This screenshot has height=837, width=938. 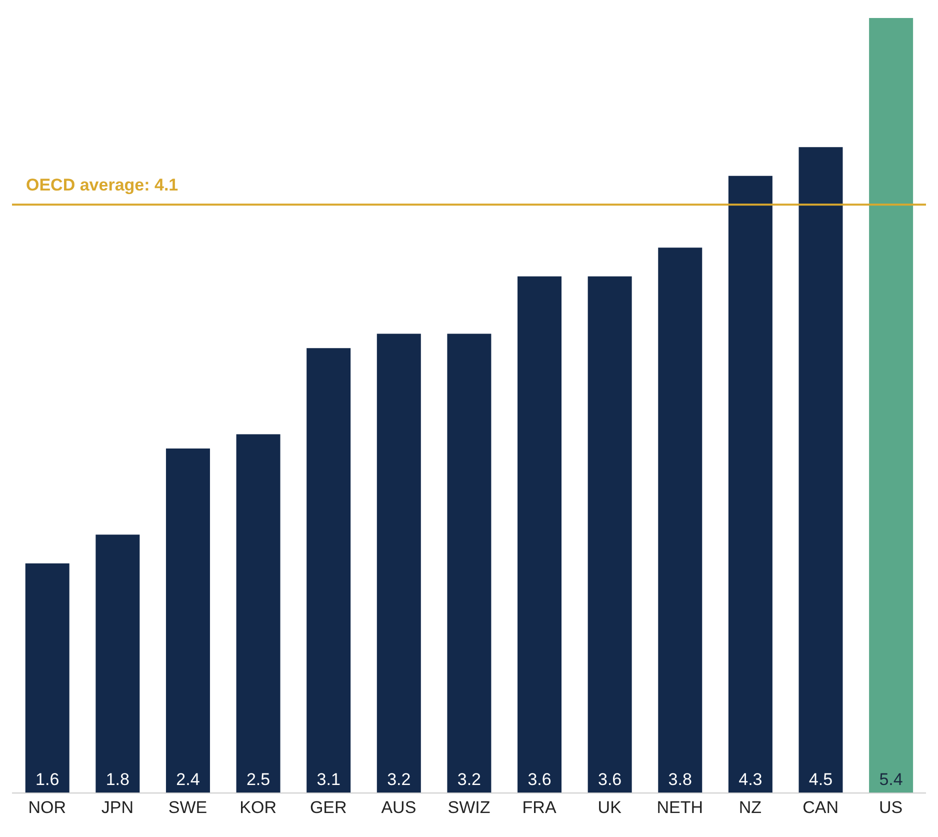 What do you see at coordinates (398, 808) in the screenshot?
I see `x-tick-label: AUS` at bounding box center [398, 808].